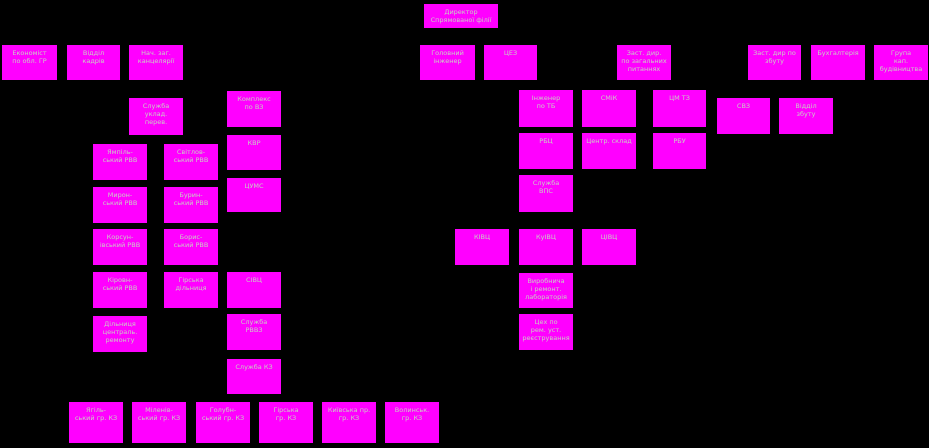 Image resolution: width=929 pixels, height=448 pixels. What do you see at coordinates (159, 422) in the screenshot?
I see `org-box-gr-kz-2: Міленів-ський гр. КЗ` at bounding box center [159, 422].